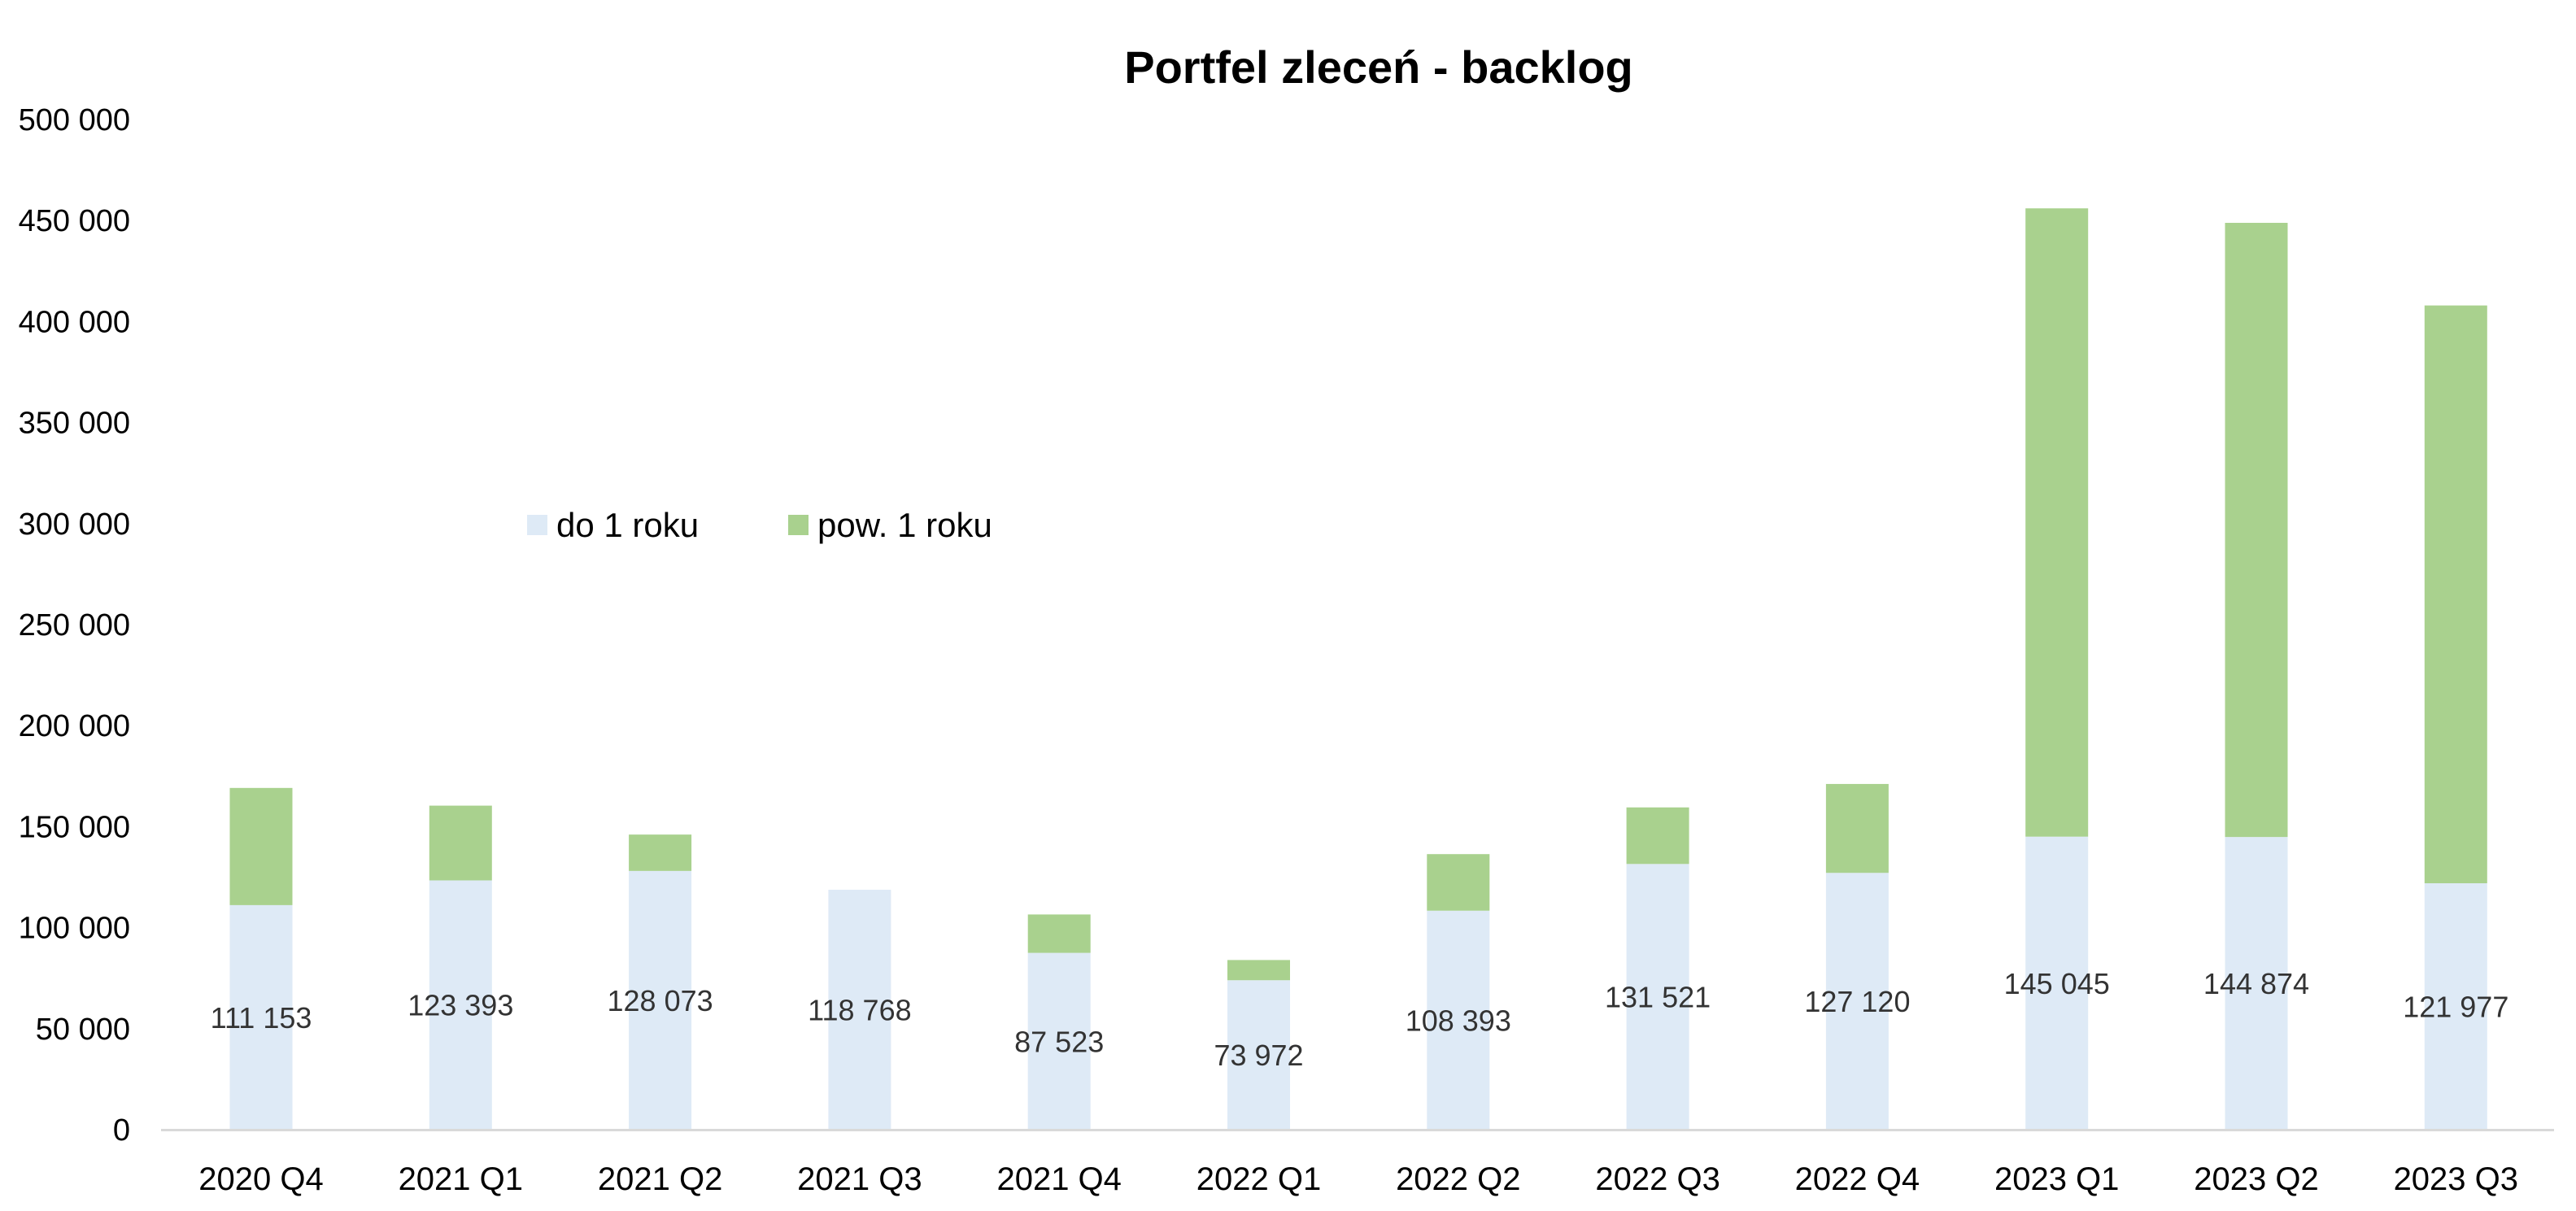 Image resolution: width=2576 pixels, height=1211 pixels. What do you see at coordinates (2056, 1179) in the screenshot?
I see `x-tick-label: 2023 Q1` at bounding box center [2056, 1179].